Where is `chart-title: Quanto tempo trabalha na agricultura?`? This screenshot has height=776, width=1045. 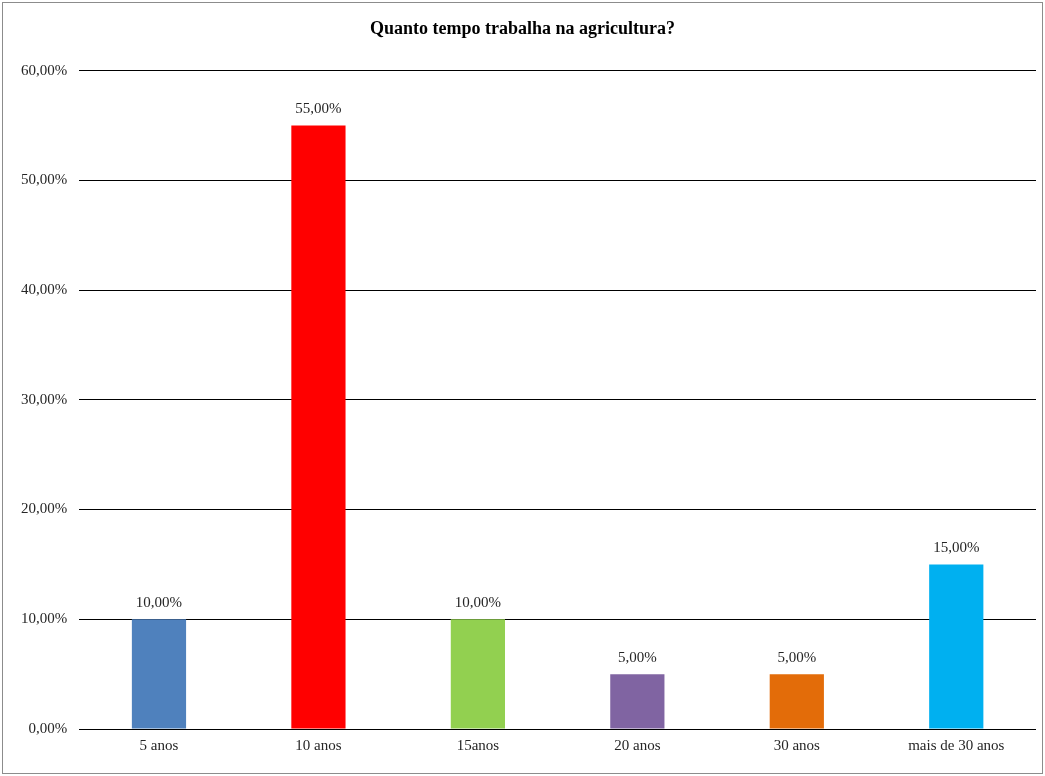
chart-title: Quanto tempo trabalha na agricultura? is located at coordinates (522, 28).